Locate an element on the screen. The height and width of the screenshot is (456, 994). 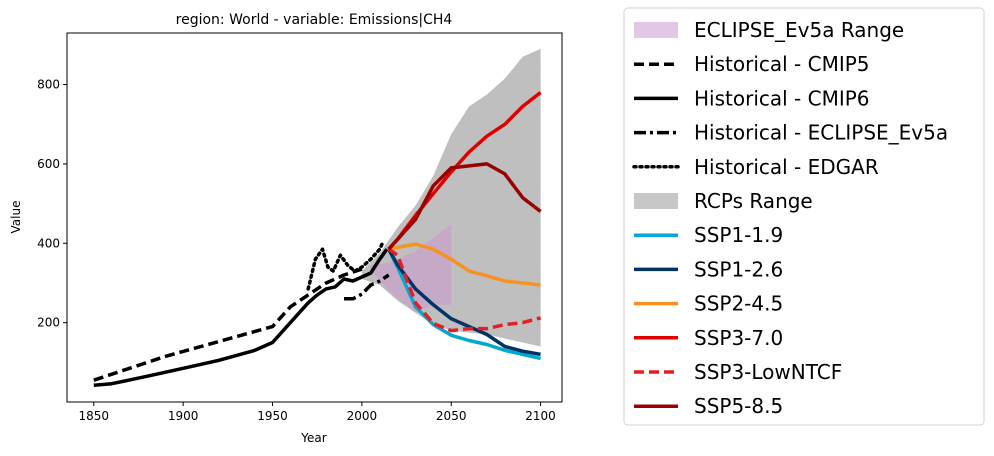
x-tick-label-1850: 1850 is located at coordinates (94, 416).